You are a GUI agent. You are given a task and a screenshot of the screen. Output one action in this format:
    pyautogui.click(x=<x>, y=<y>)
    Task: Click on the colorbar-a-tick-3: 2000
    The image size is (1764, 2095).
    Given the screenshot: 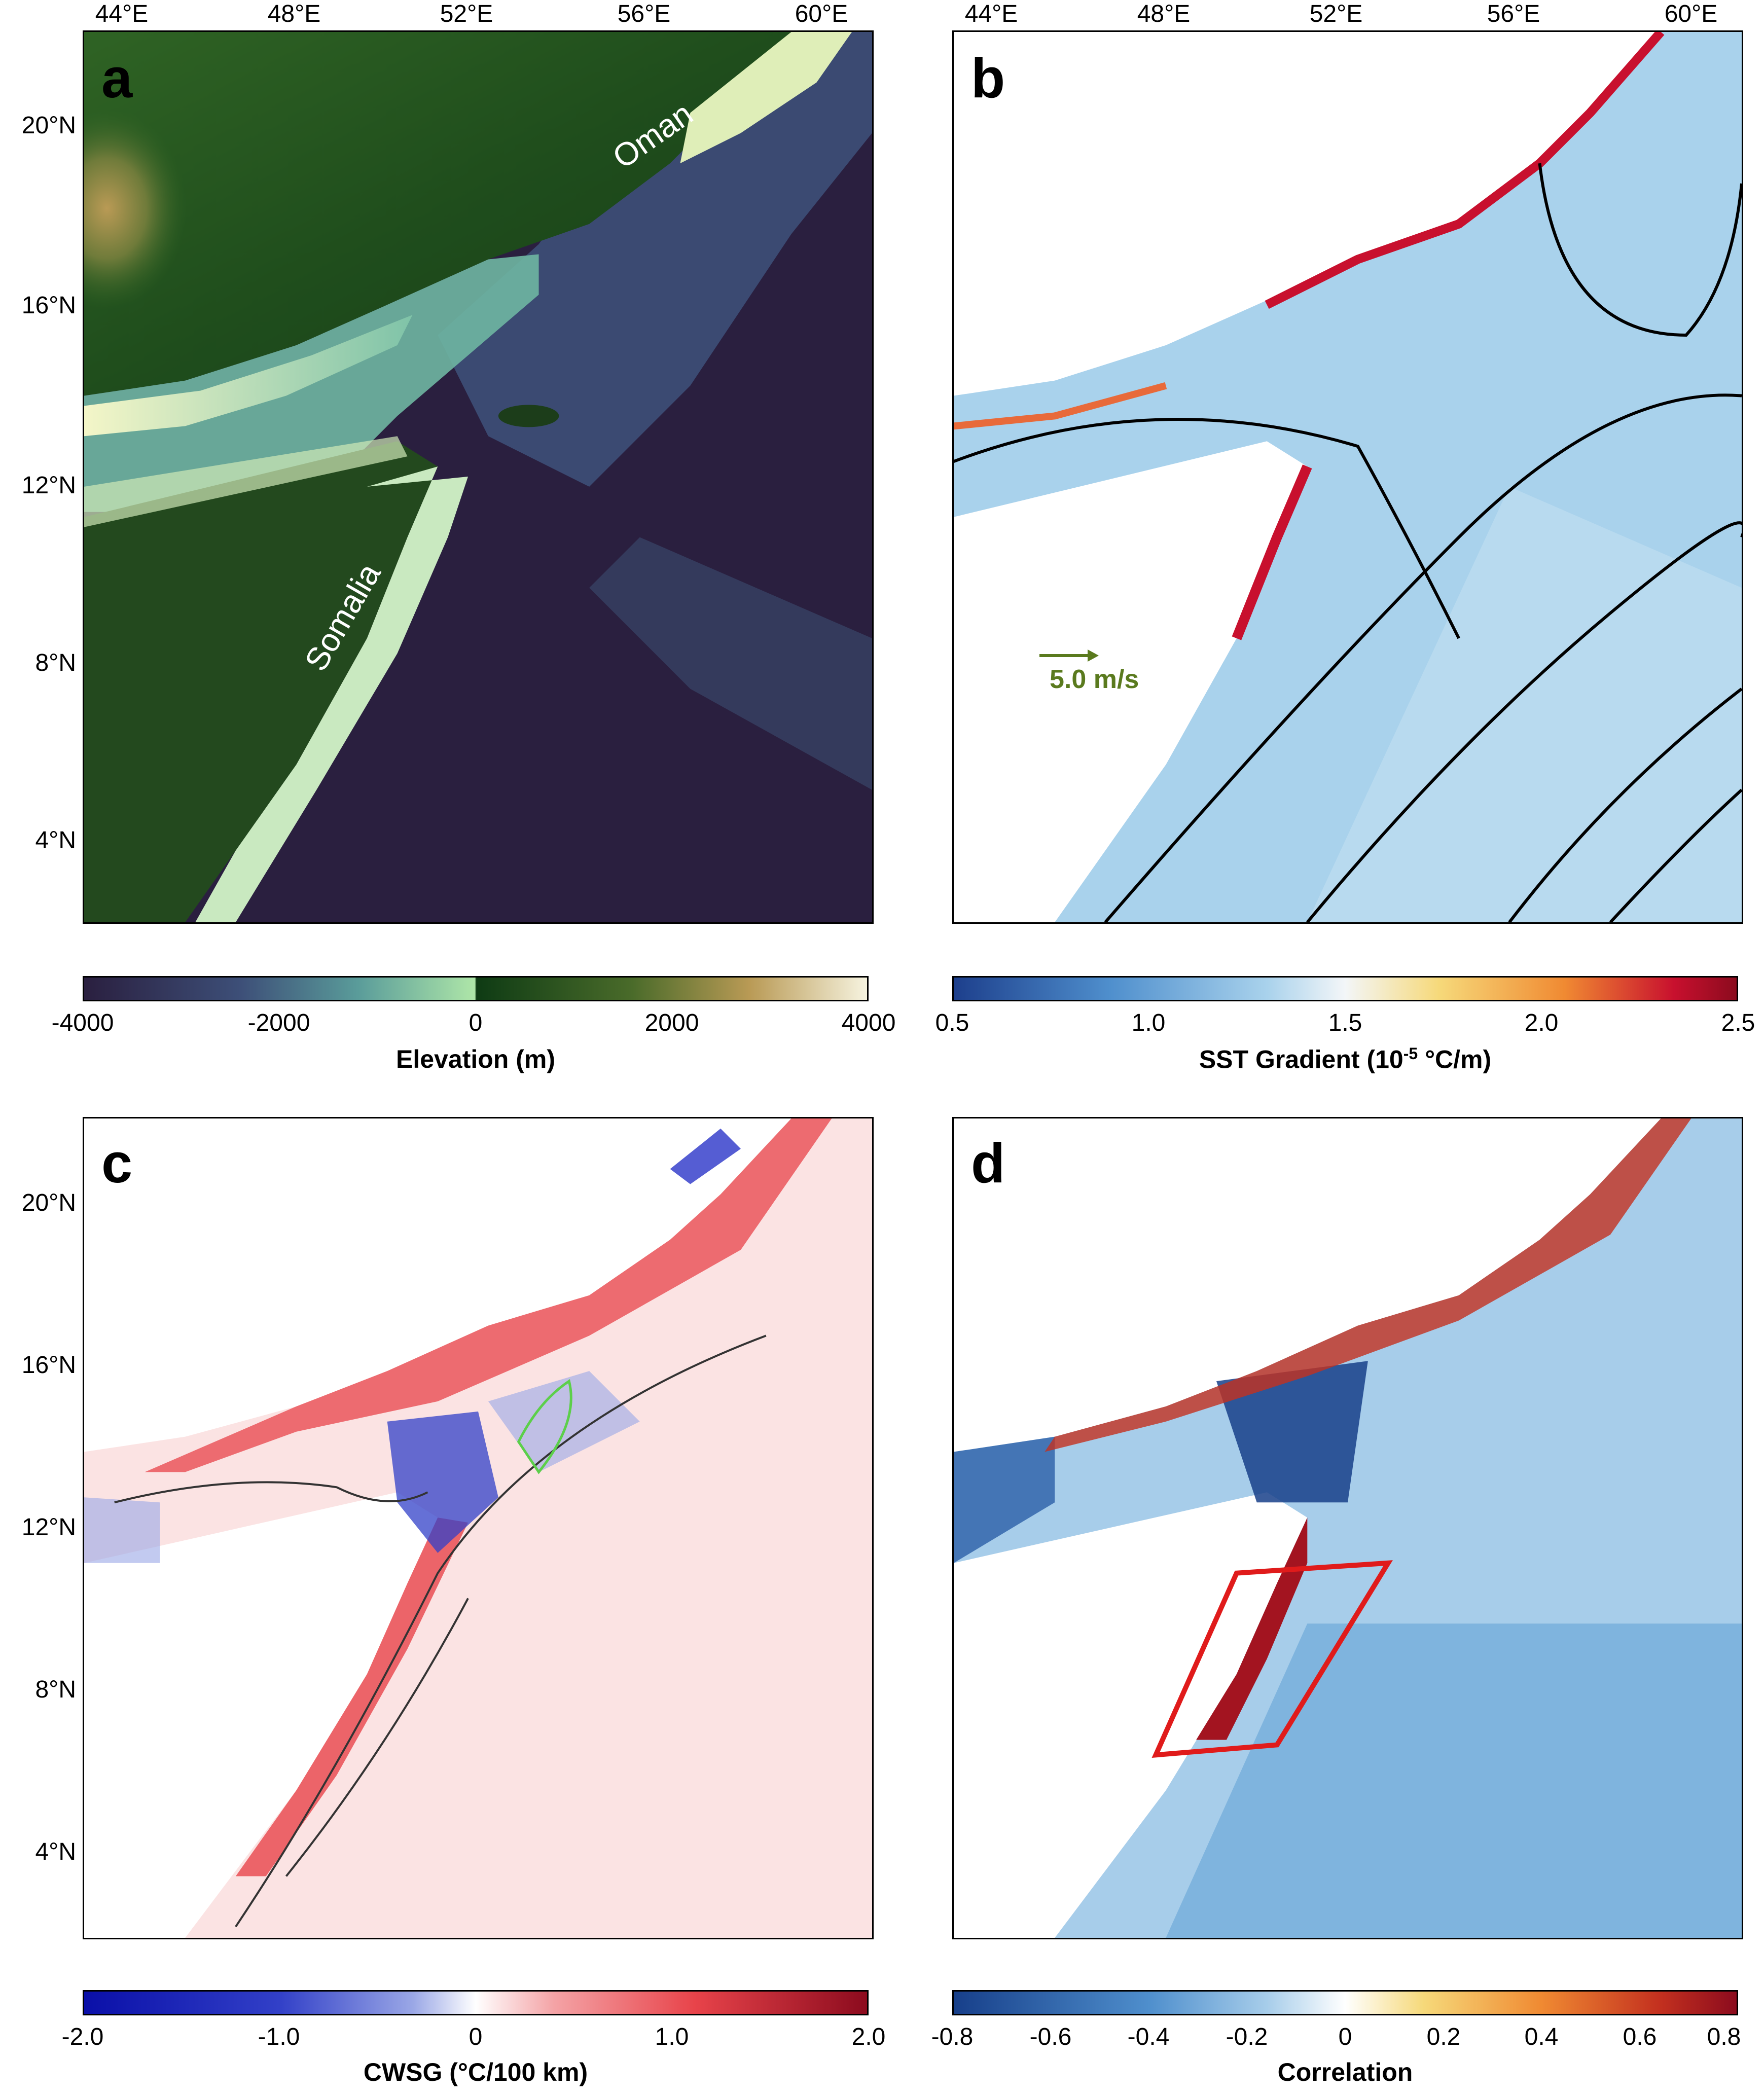 What is the action you would take?
    pyautogui.click(x=672, y=1023)
    